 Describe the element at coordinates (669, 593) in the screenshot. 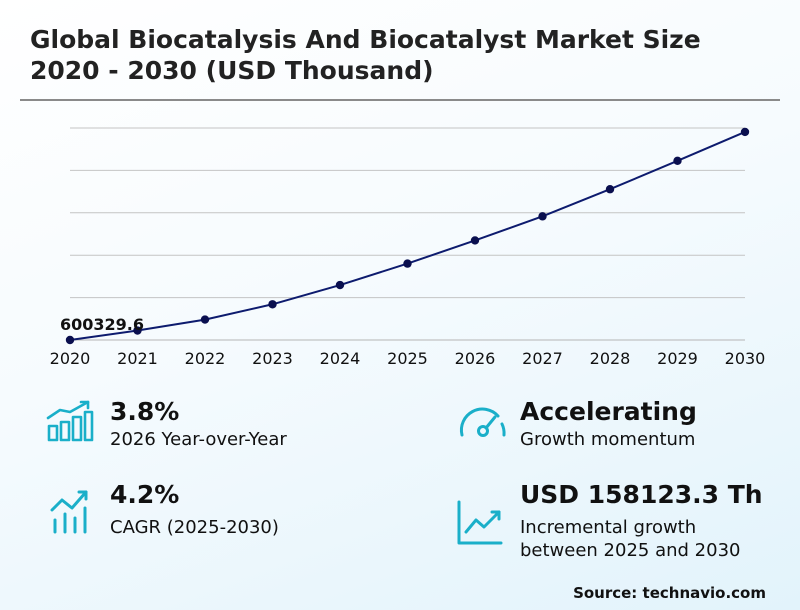

I see `source-credit: Source: technavio.com` at that location.